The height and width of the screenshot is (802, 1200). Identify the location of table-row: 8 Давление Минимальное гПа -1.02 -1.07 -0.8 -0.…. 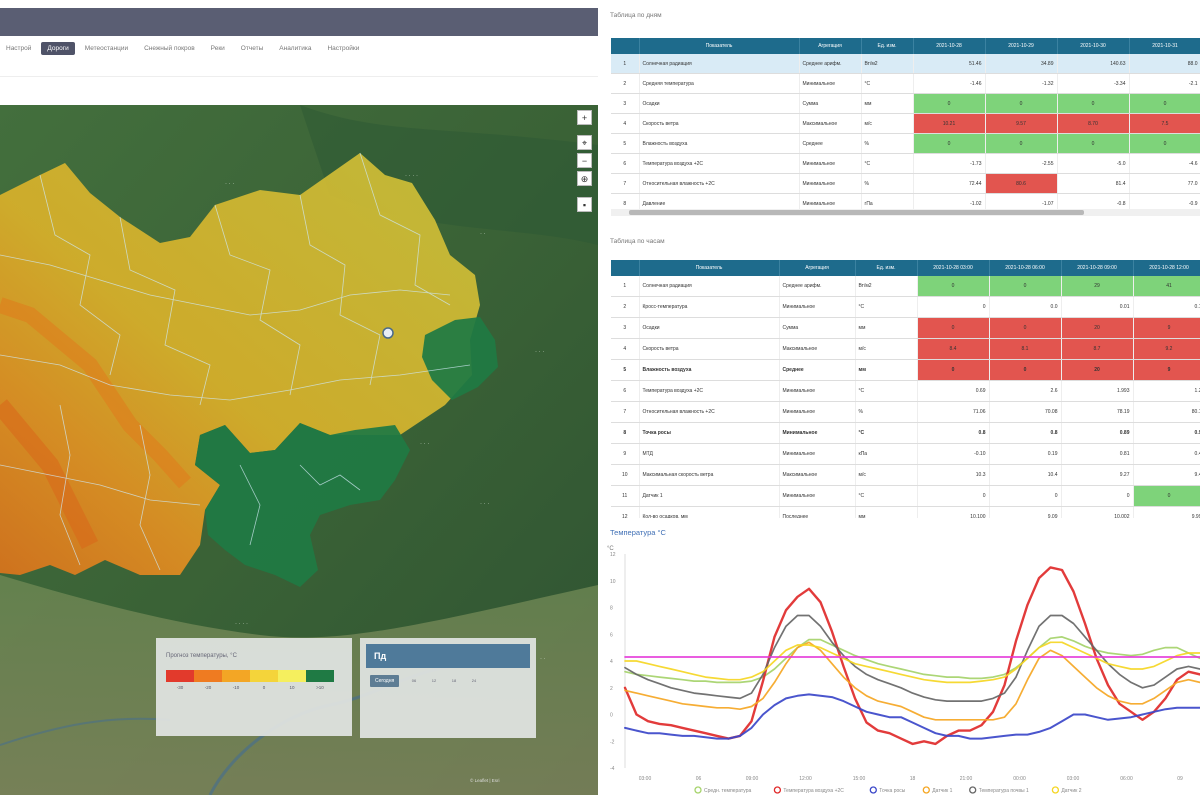
(905, 201).